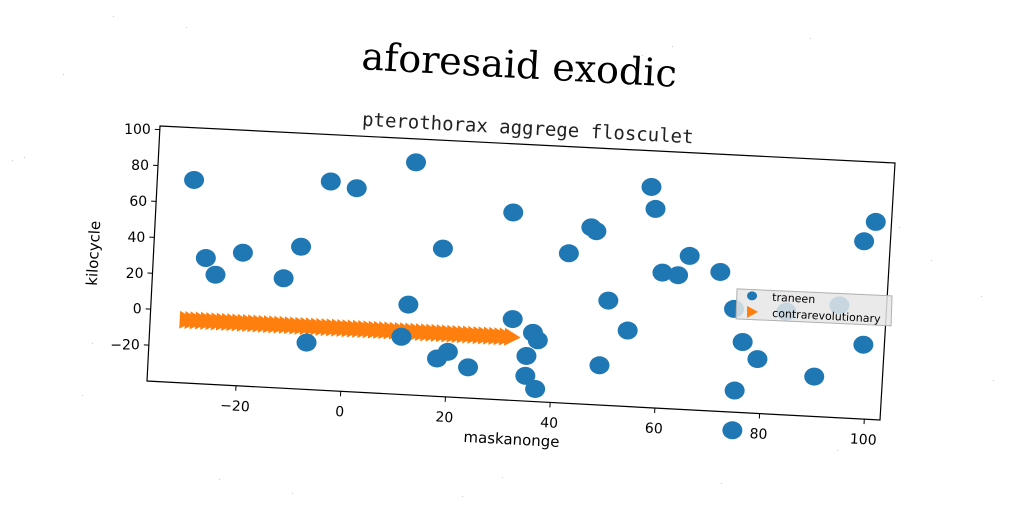  Describe the element at coordinates (137, 310) in the screenshot. I see `y-tick-label: 0` at that location.